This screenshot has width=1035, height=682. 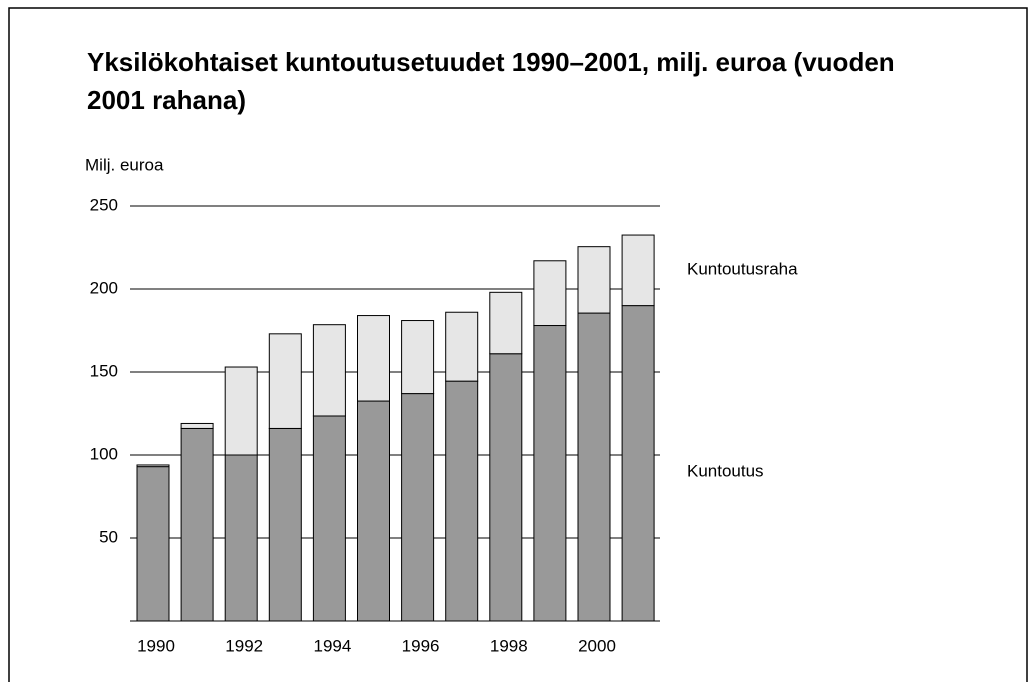 What do you see at coordinates (104, 287) in the screenshot?
I see `y-tick-label: 200` at bounding box center [104, 287].